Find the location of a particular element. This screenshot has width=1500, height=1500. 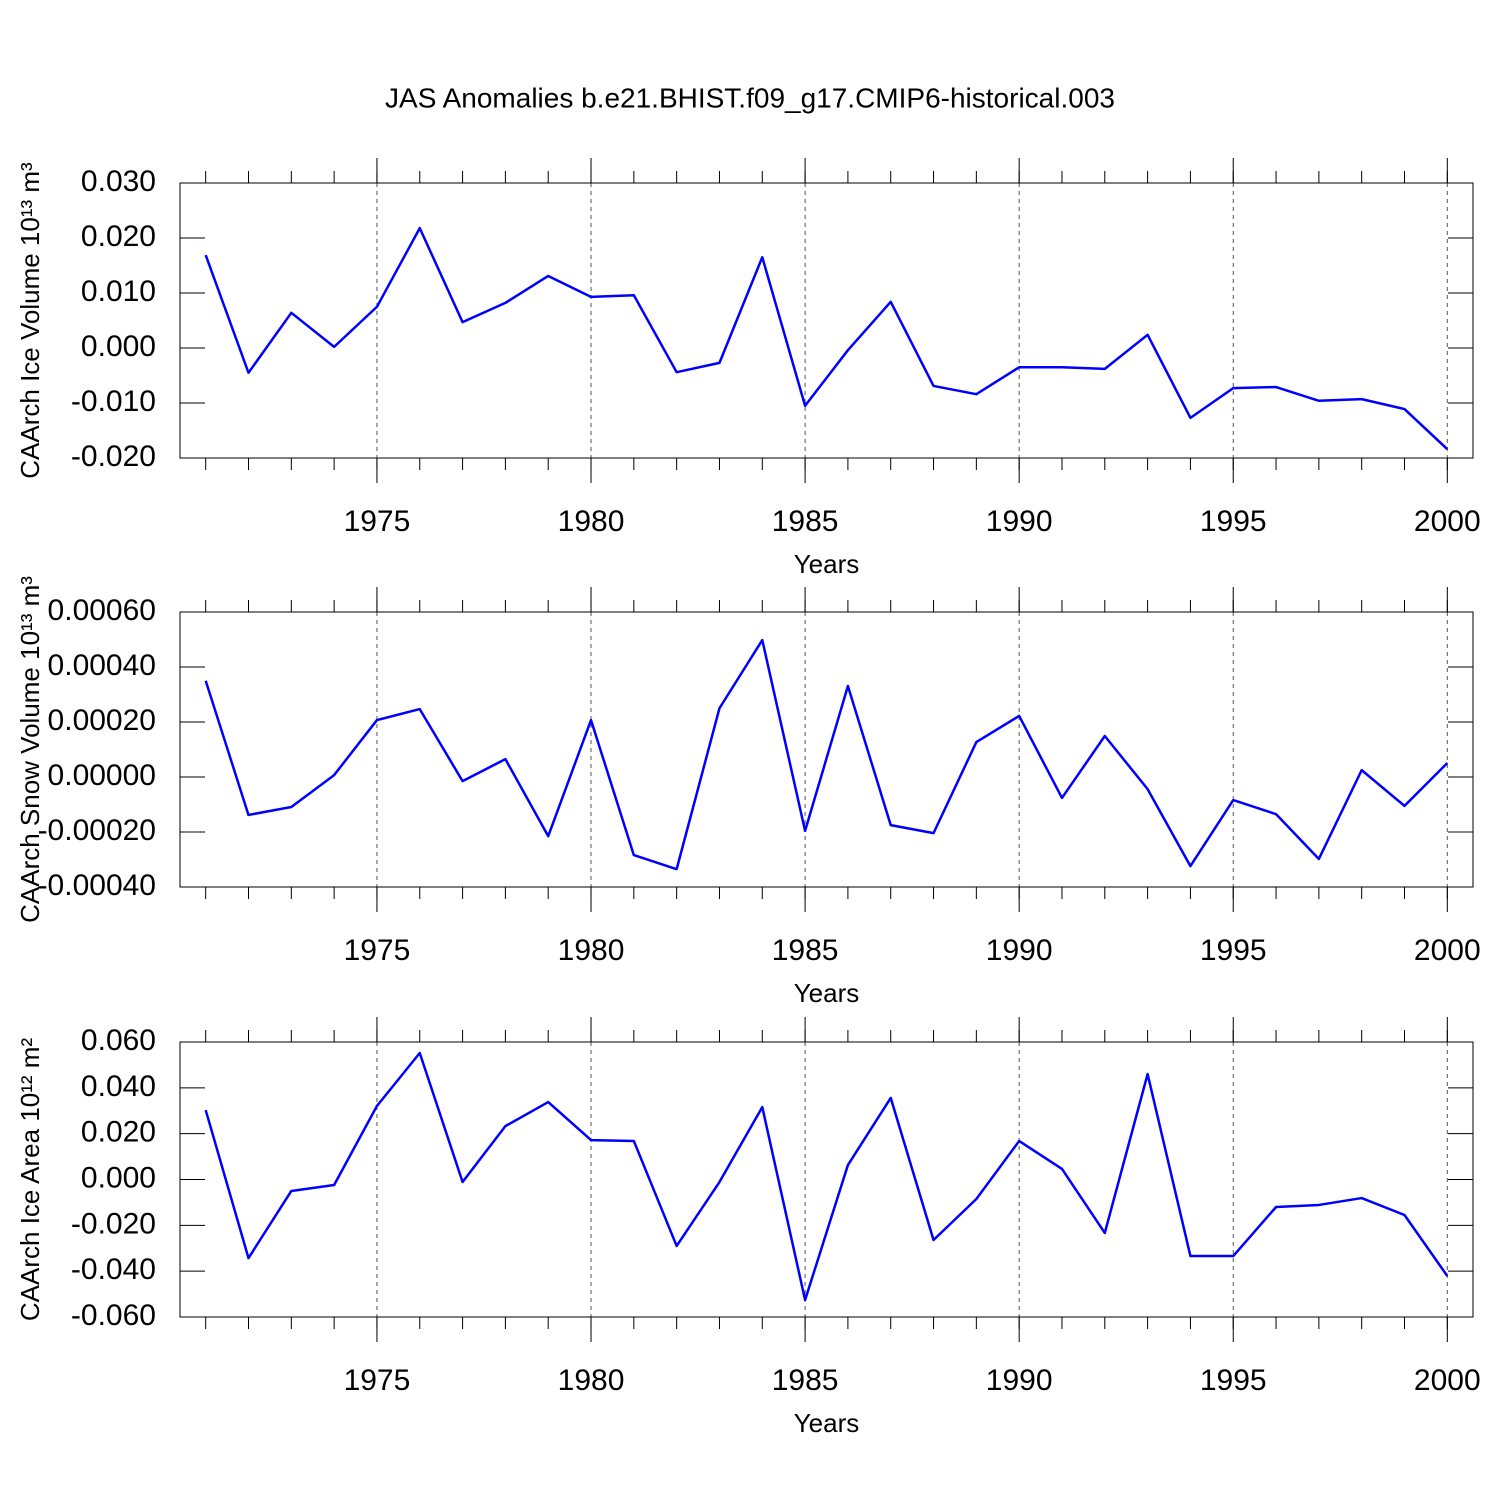

y-tick-label: 0.00060 is located at coordinates (102, 610).